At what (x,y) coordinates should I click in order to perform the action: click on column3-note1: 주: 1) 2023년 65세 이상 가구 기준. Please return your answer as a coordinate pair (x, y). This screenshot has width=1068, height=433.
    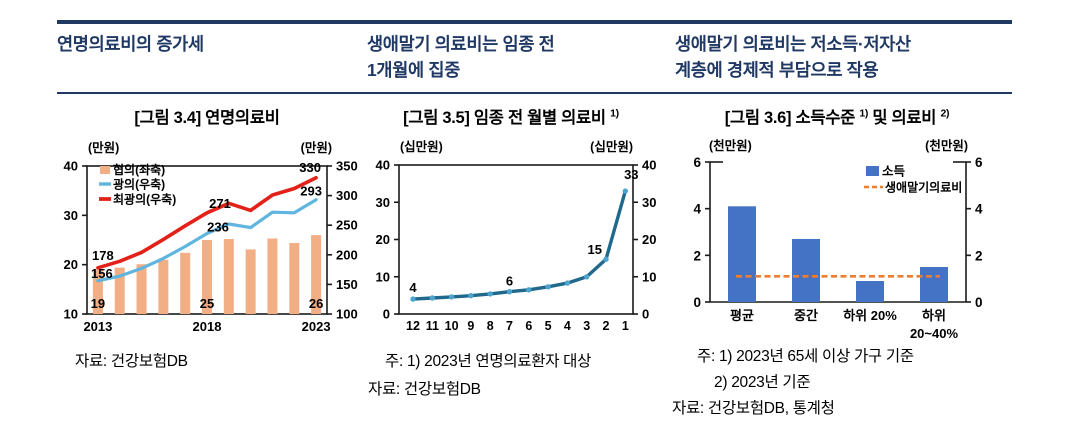
    Looking at the image, I should click on (805, 356).